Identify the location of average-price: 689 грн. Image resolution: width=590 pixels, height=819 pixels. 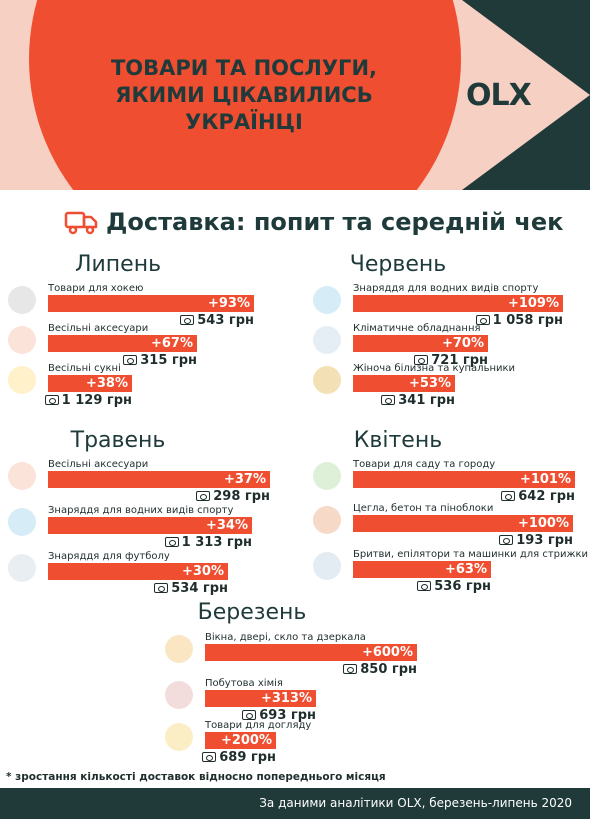
(239, 757).